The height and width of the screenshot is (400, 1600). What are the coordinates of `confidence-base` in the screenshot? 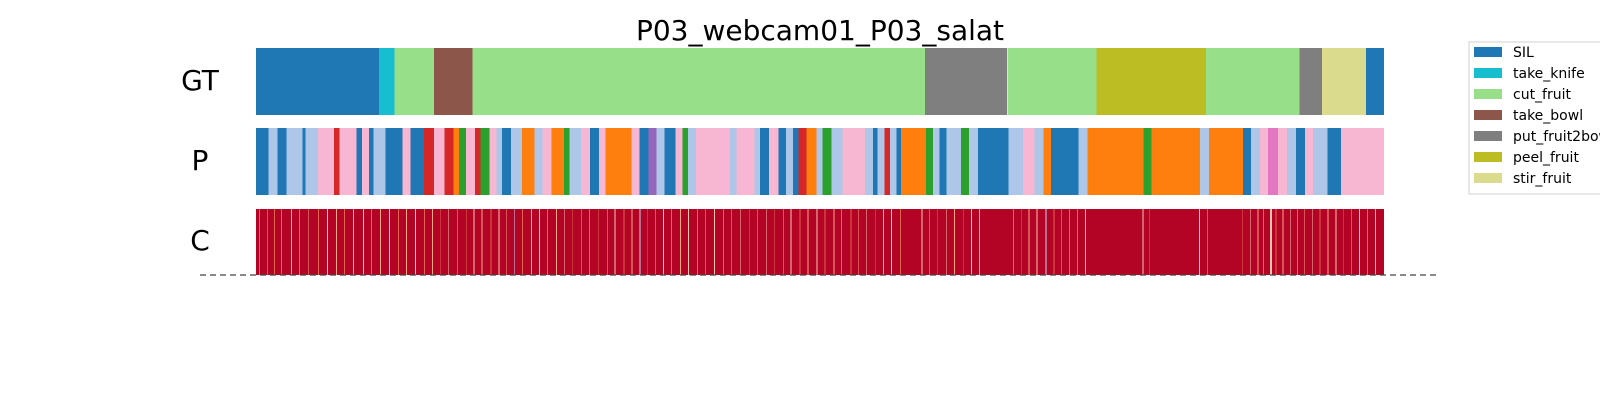 It's located at (820, 242).